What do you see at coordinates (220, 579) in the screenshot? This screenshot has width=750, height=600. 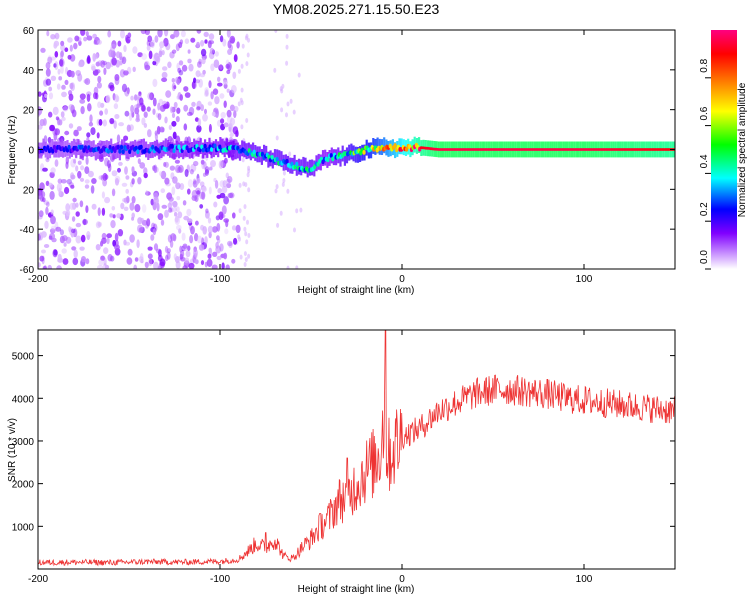 I see `x-tick-label: -100` at bounding box center [220, 579].